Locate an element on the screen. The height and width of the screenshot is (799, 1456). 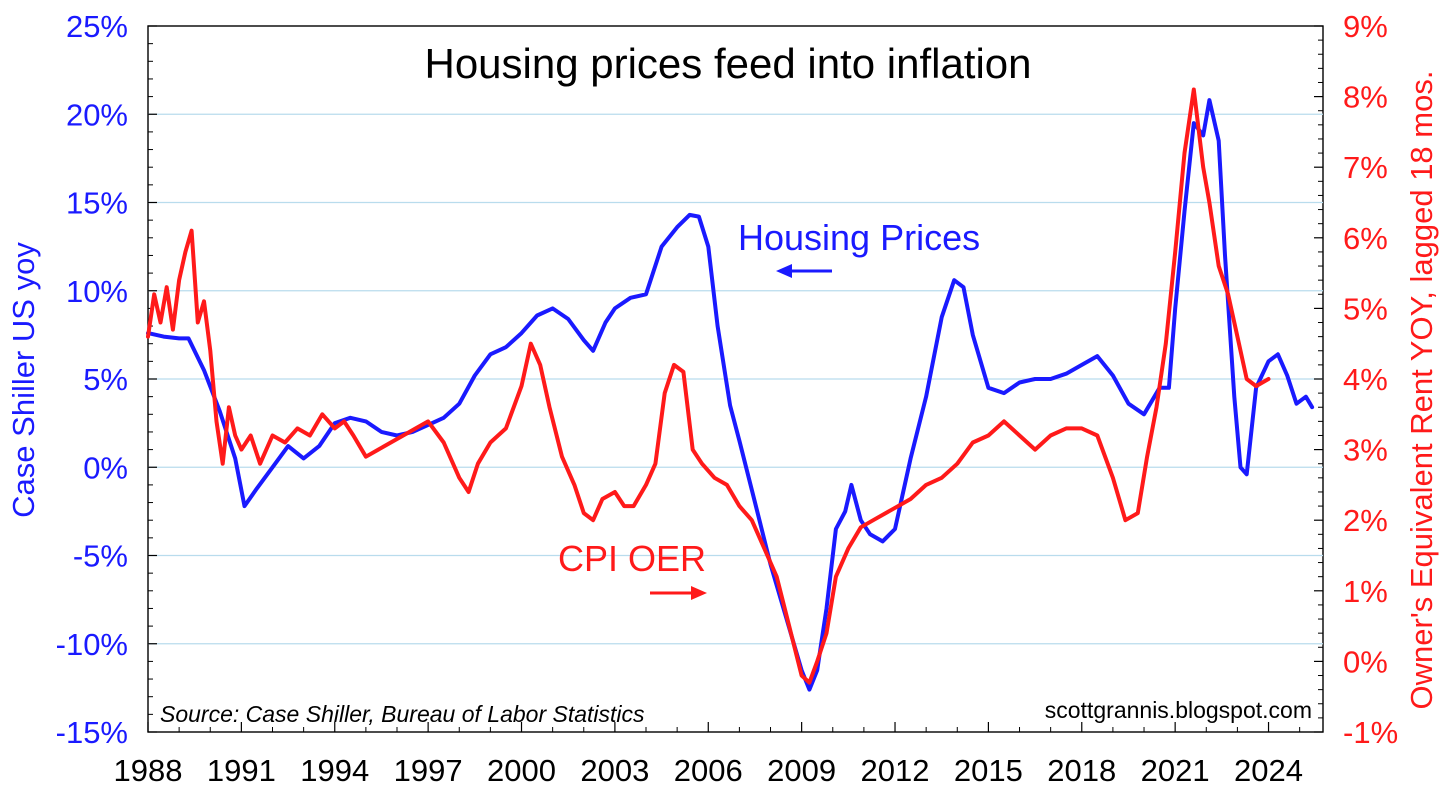
right-tick-label: 0% is located at coordinates (1365, 661).